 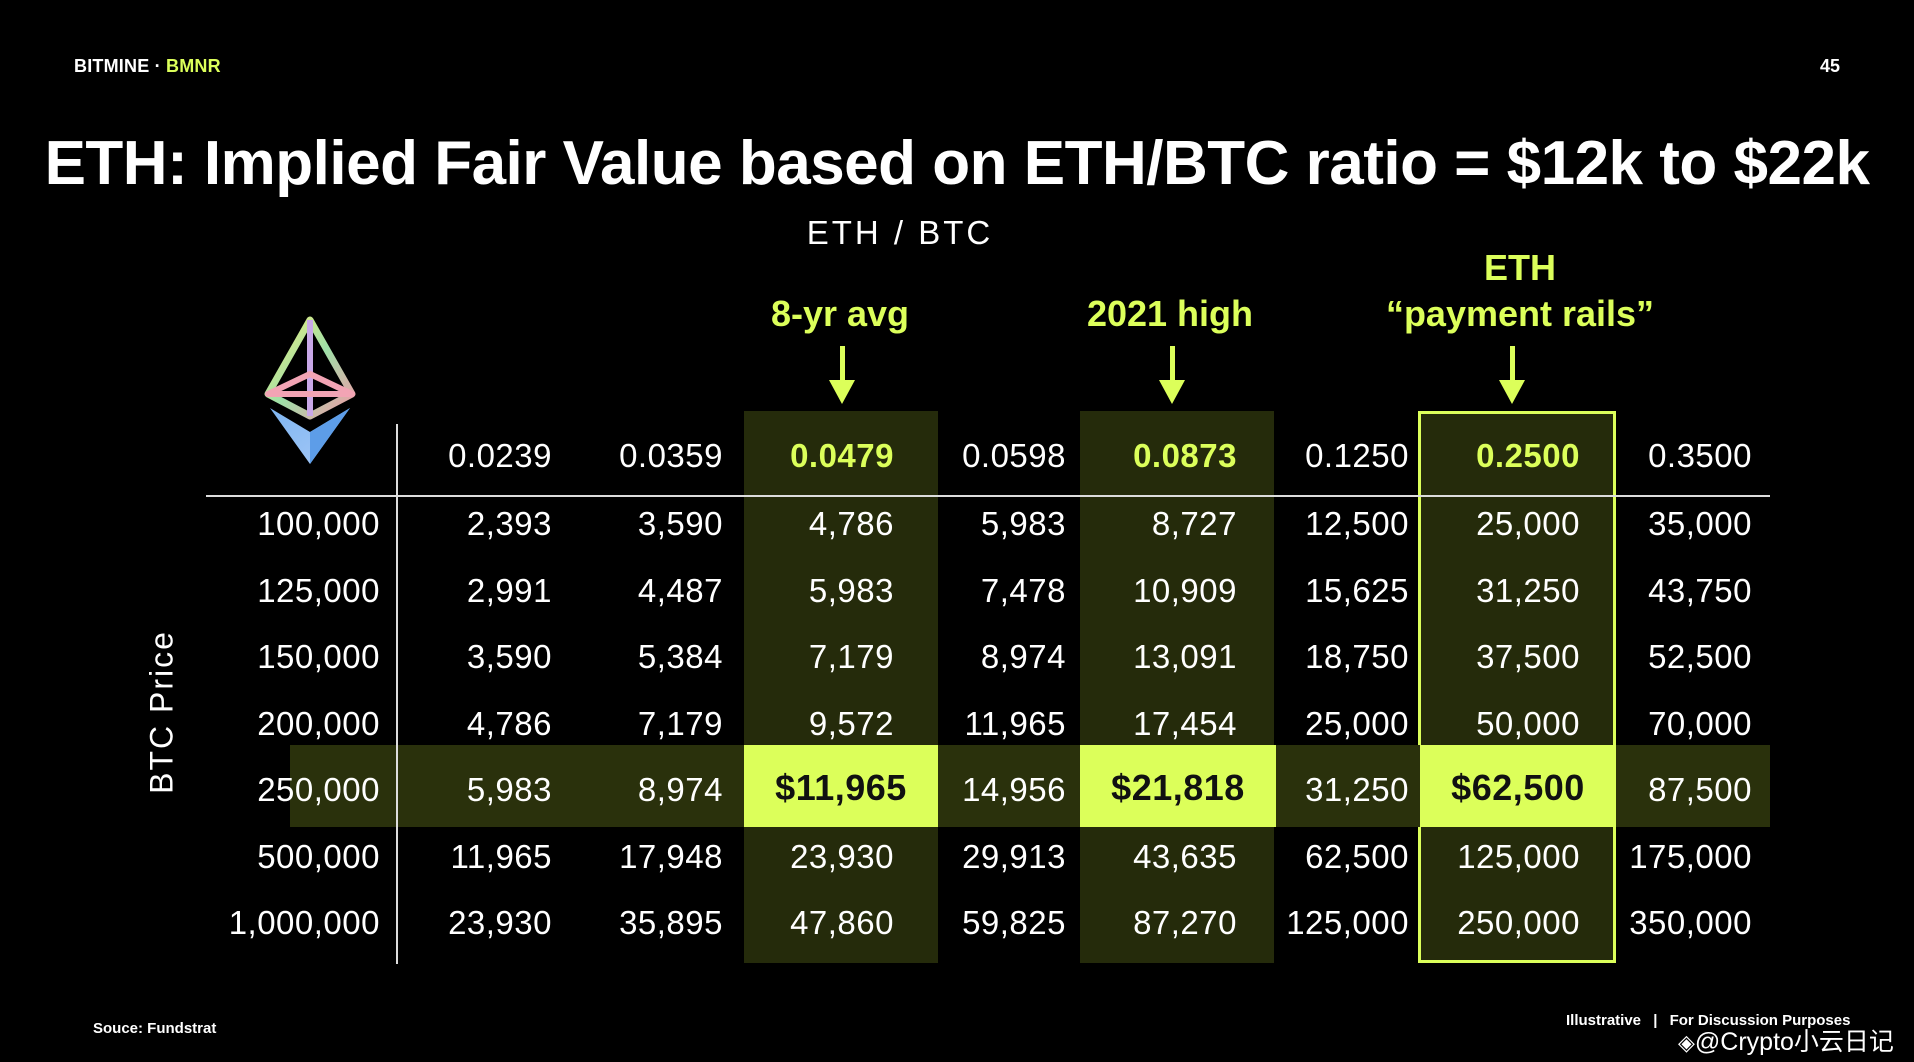 I want to click on table-cell: 87,500, so click(x=1700, y=789).